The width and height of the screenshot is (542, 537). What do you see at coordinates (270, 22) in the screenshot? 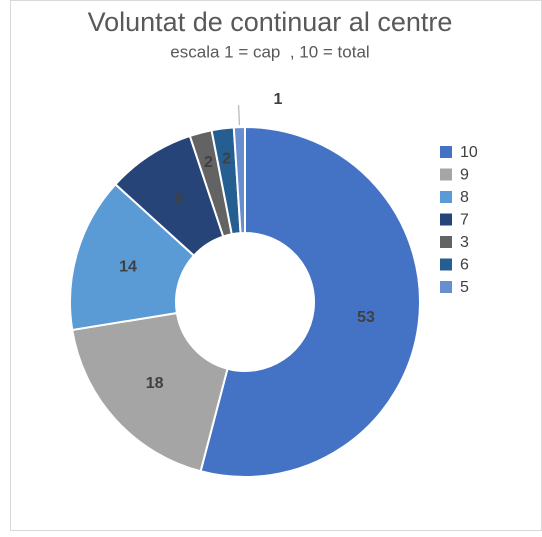
I see `chart-title: Voluntat de continuar al centre` at bounding box center [270, 22].